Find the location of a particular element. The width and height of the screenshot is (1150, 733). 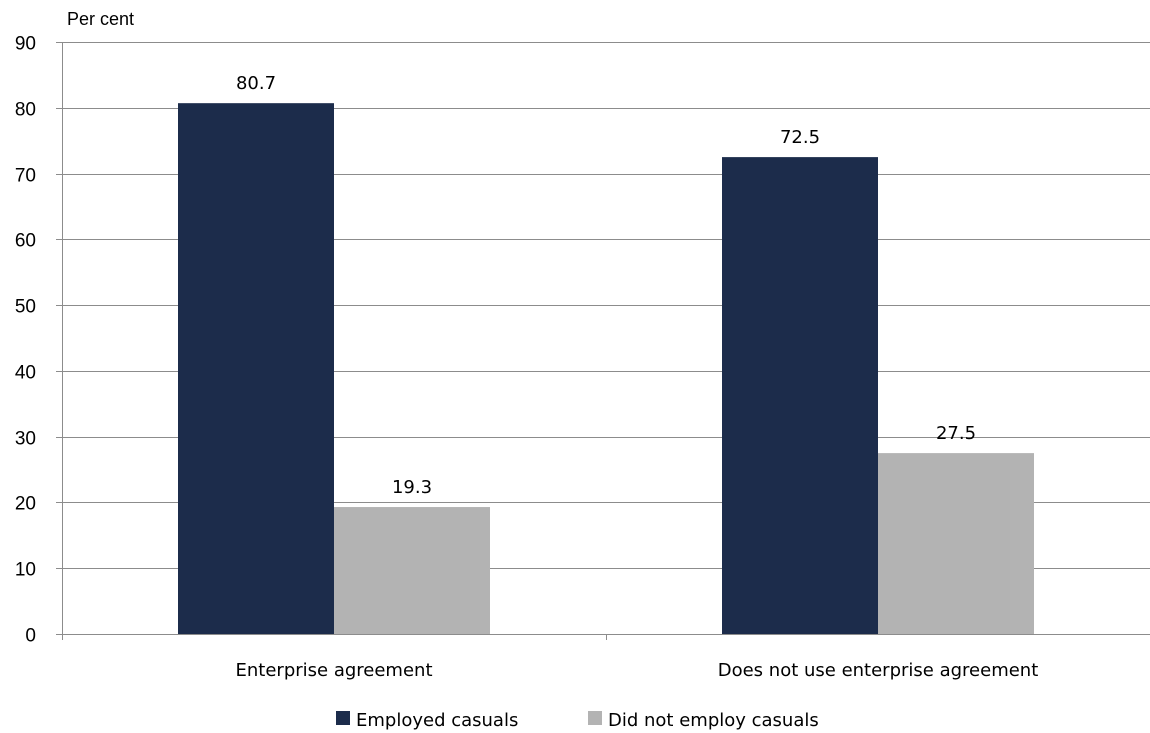

y-tick-label: 50 is located at coordinates (25, 307).